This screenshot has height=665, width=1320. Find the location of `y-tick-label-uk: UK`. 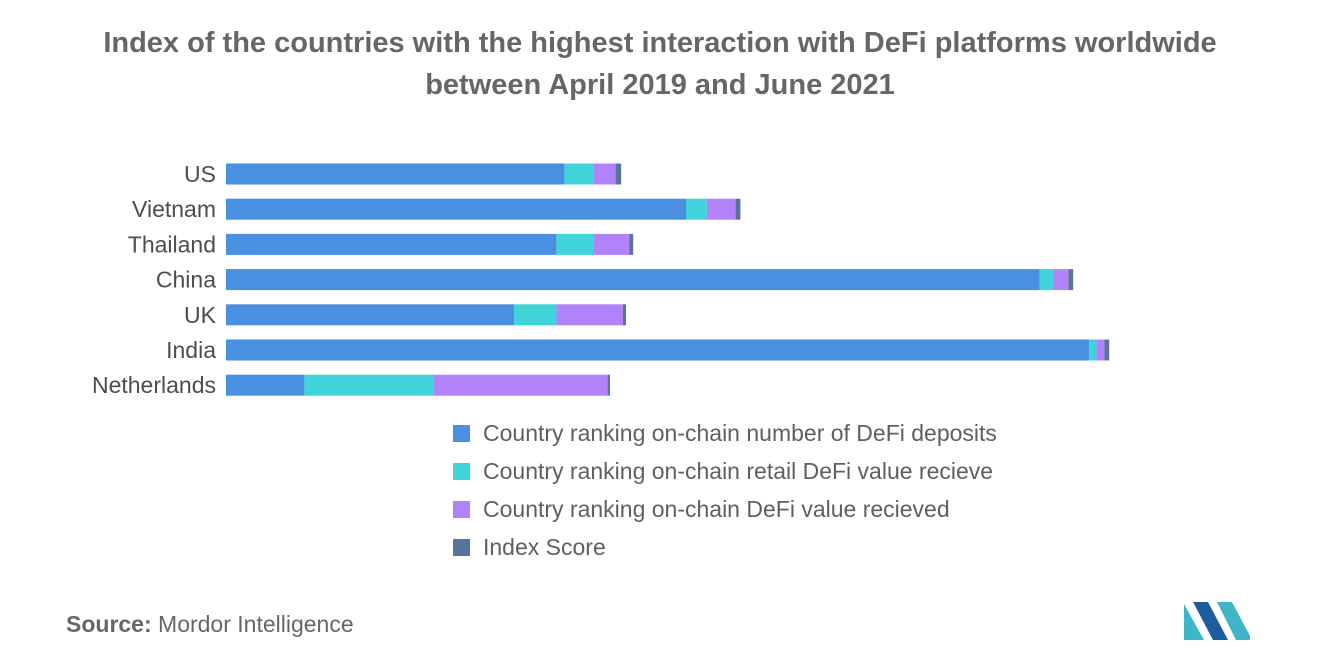

y-tick-label-uk: UK is located at coordinates (200, 315).